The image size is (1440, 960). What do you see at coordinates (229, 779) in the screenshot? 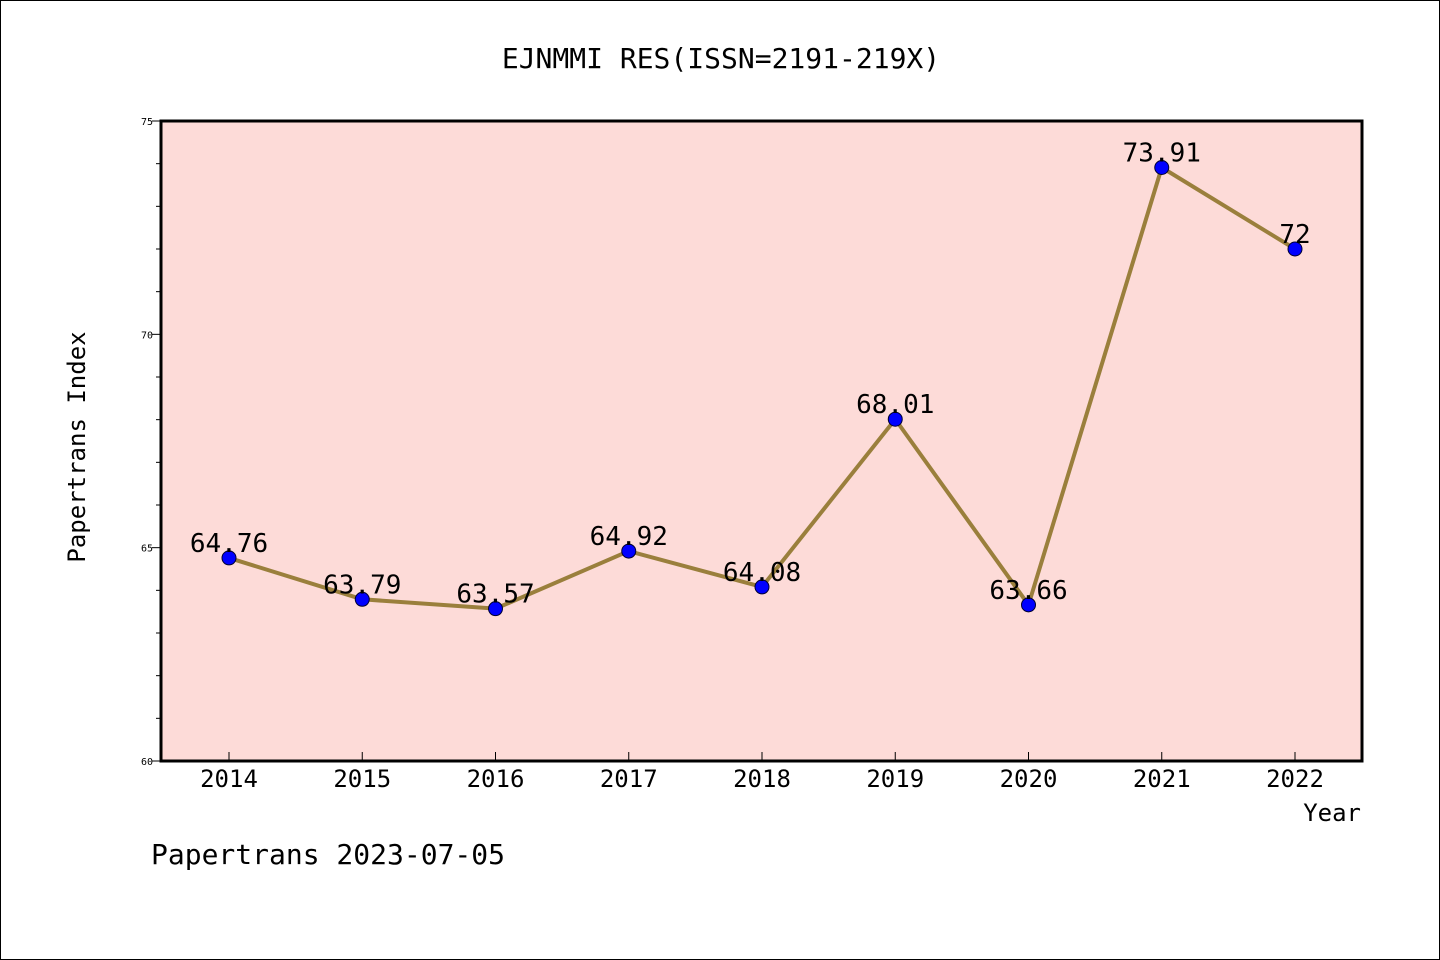
I see `x-tick-label: 2014` at bounding box center [229, 779].